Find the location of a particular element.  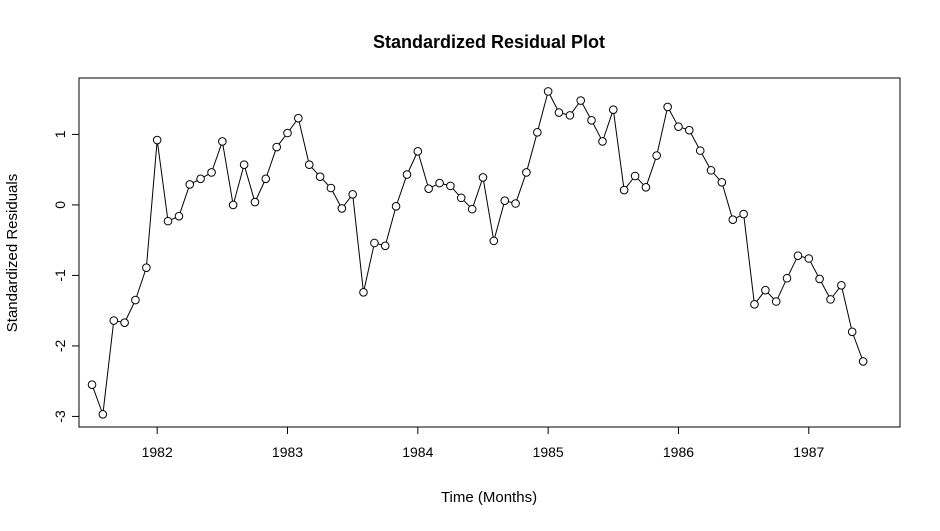

x-tick-label: 1986 is located at coordinates (678, 452).